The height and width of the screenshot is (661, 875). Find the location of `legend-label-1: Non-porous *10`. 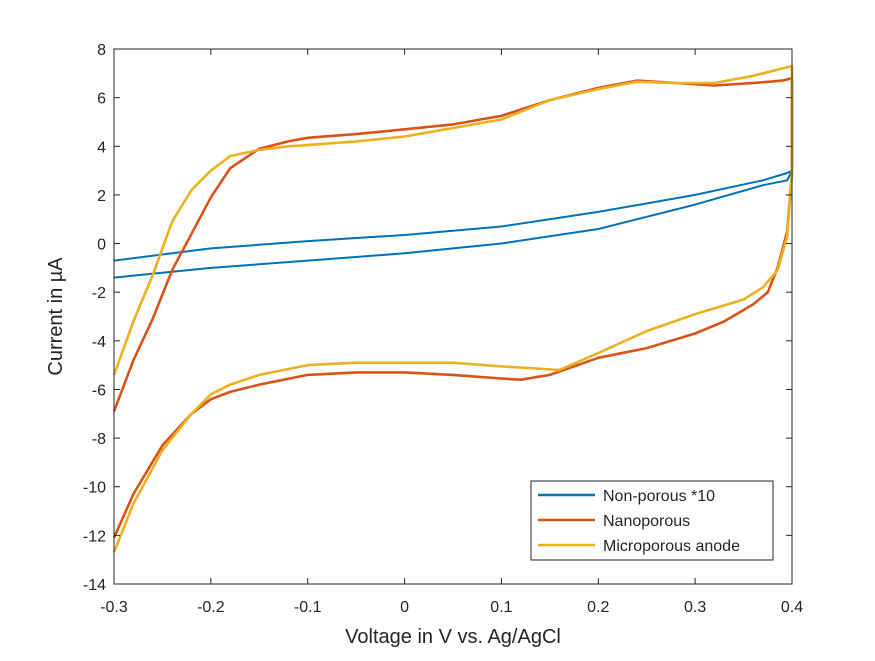

legend-label-1: Non-porous *10 is located at coordinates (659, 496).